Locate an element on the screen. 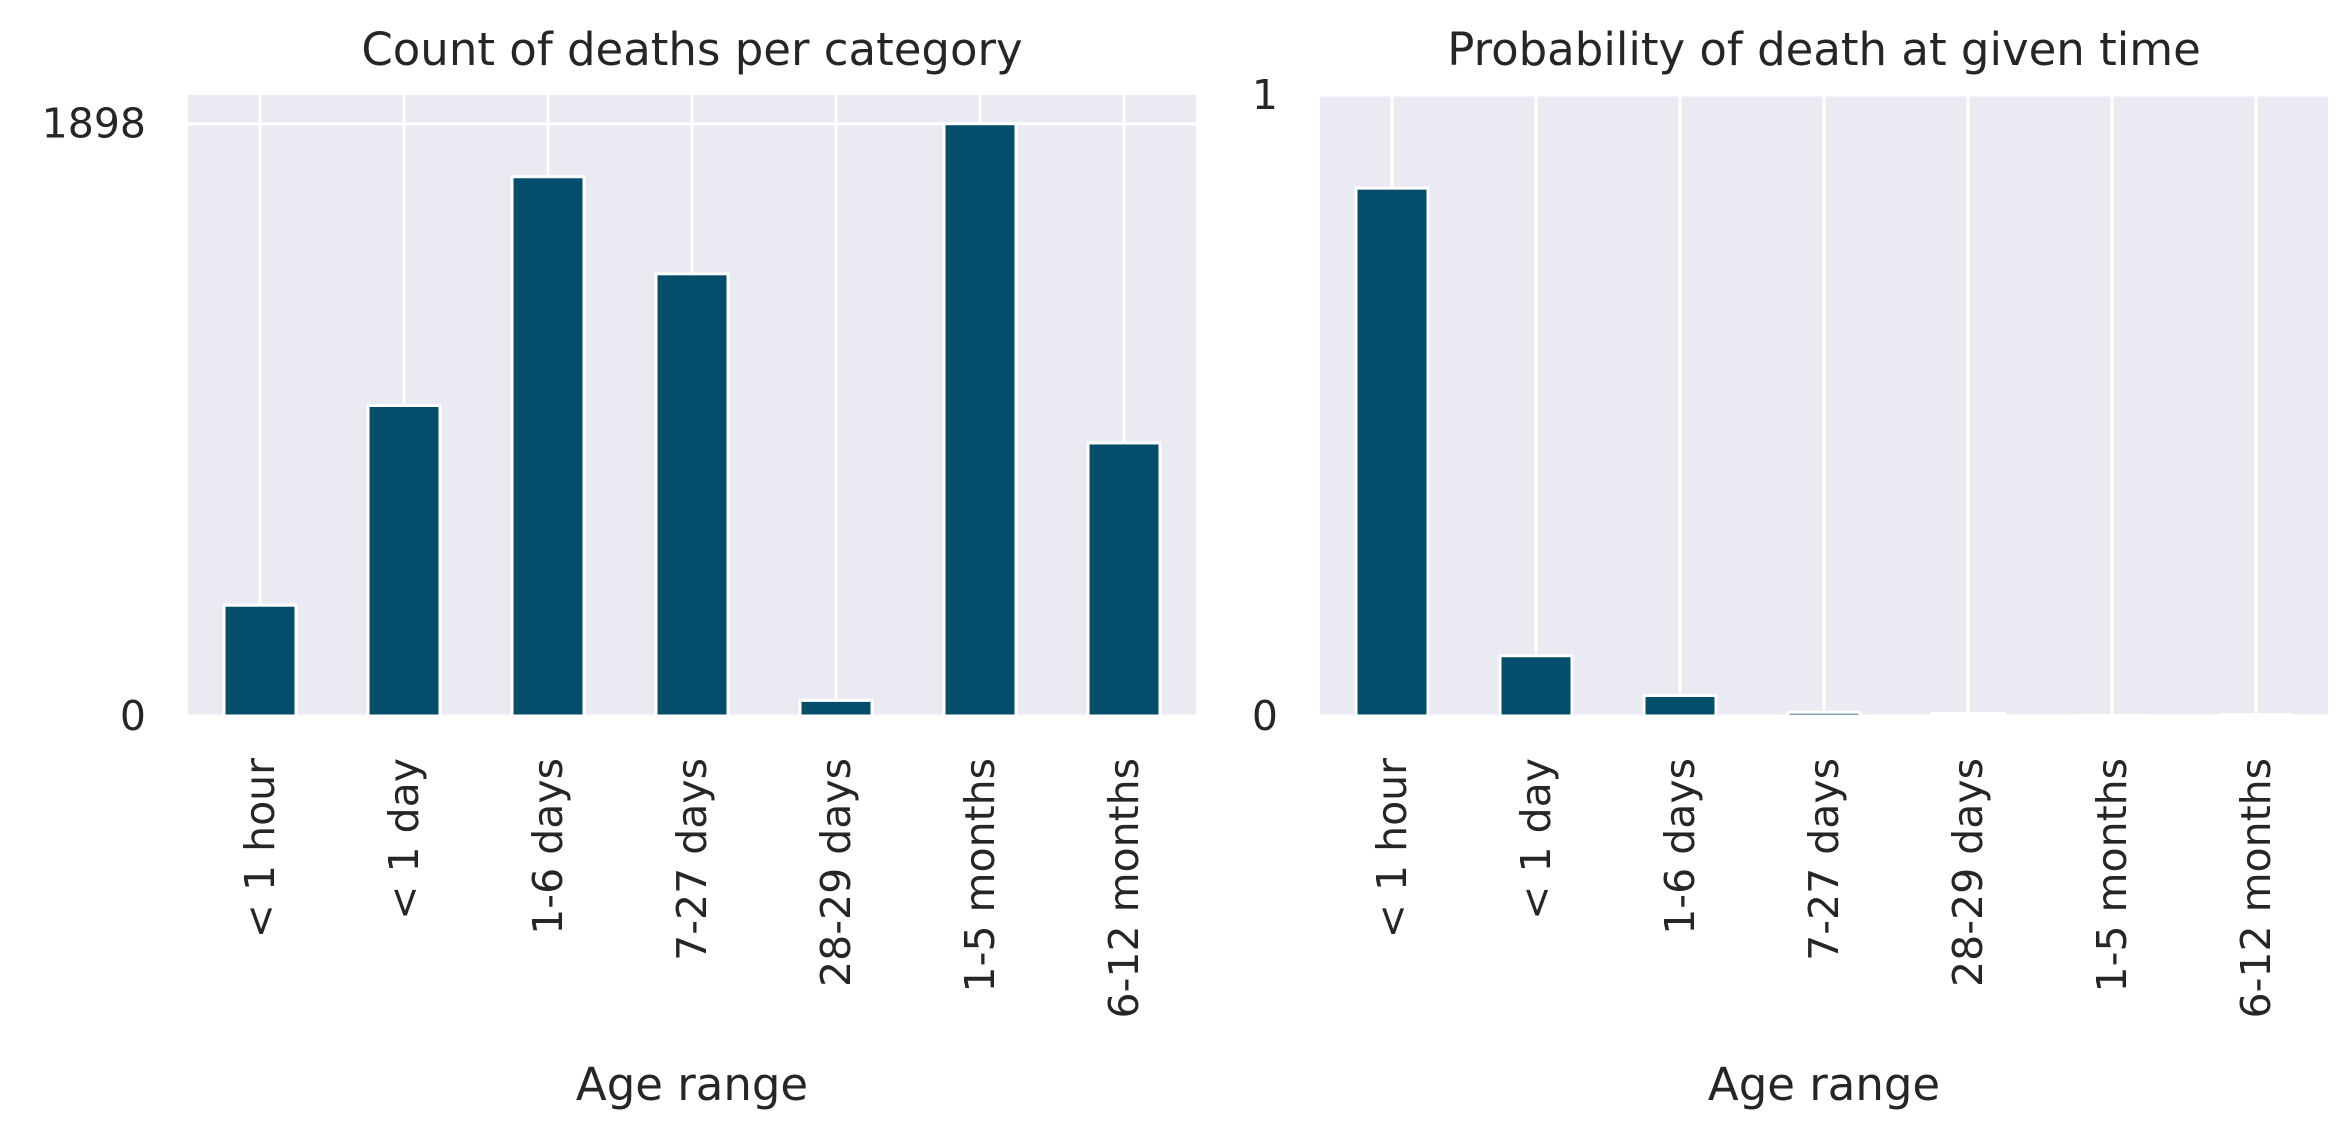 The height and width of the screenshot is (1141, 2351). chart-title: Count of deaths per category is located at coordinates (691, 49).